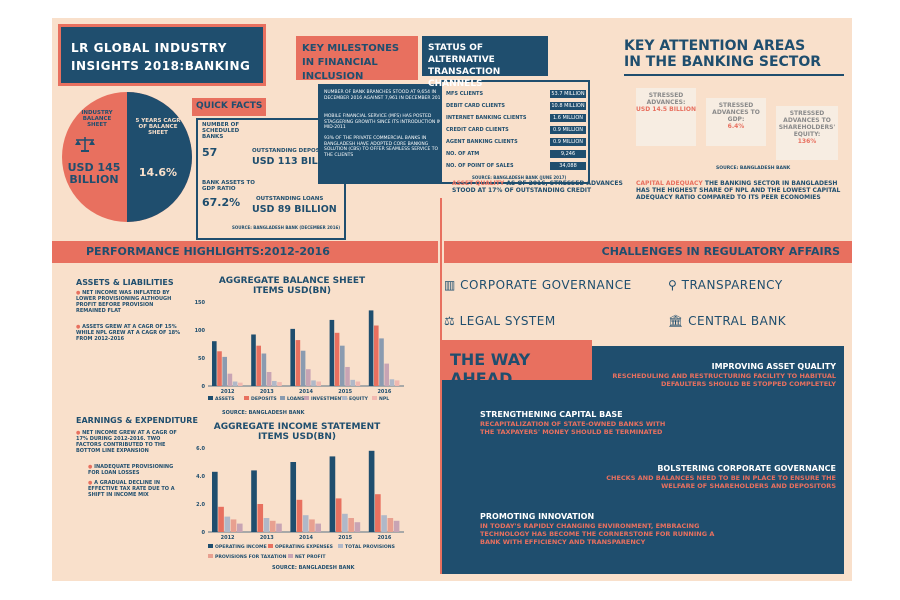 The image size is (900, 600). What do you see at coordinates (384, 523) in the screenshot?
I see `bar-total-provisions-2016` at bounding box center [384, 523].